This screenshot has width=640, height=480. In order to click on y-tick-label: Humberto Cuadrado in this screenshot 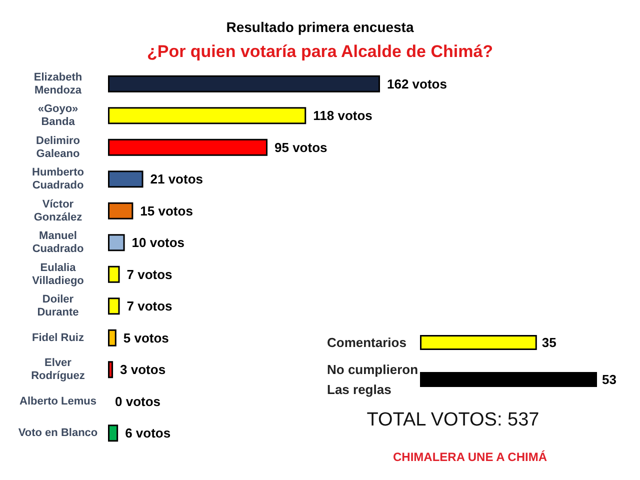, I will do `click(58, 179)`.